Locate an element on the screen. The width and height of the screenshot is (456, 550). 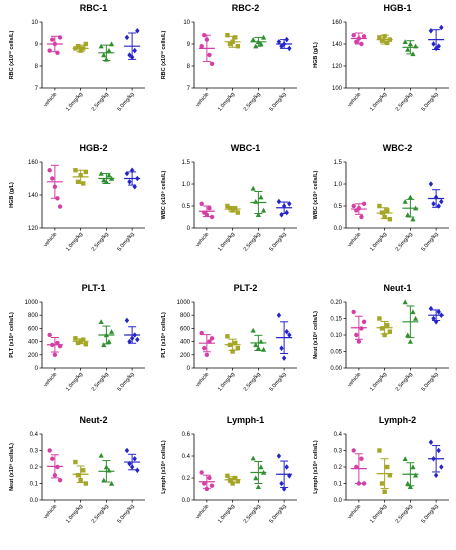
y-axis-label: HGB (g/L) is located at coordinates (316, 55).